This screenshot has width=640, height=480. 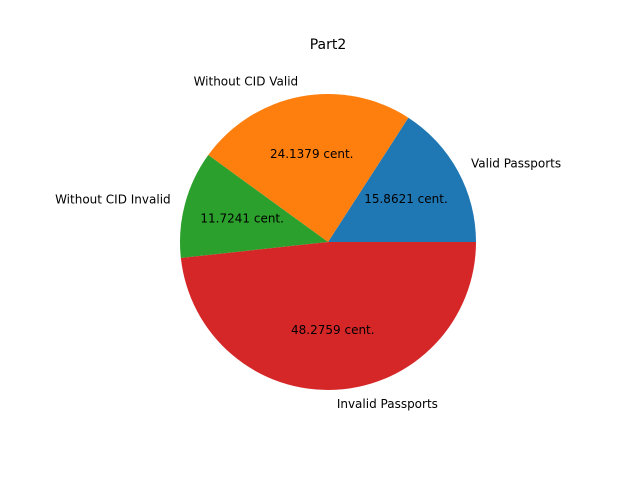 I want to click on chart-title: Part2, so click(x=328, y=45).